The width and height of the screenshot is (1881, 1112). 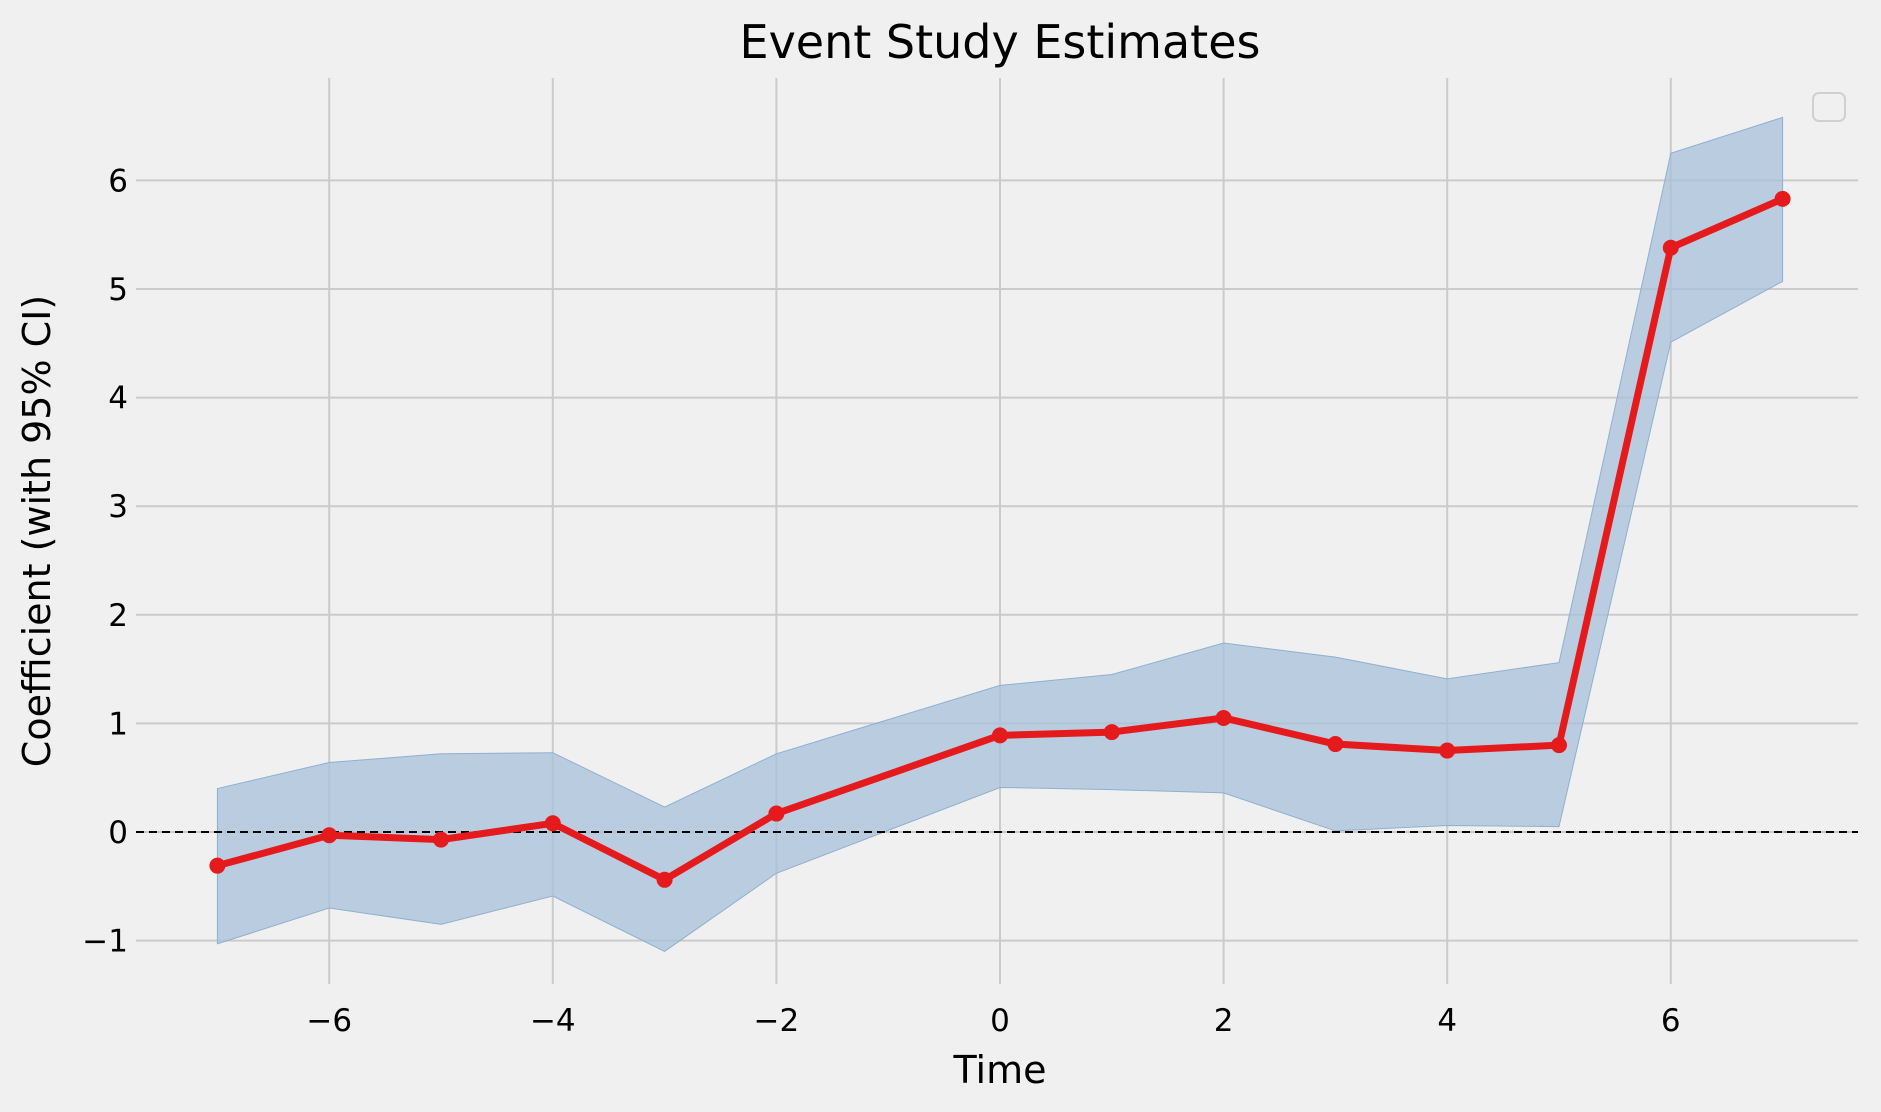 What do you see at coordinates (118, 290) in the screenshot?
I see `y-tick-label: 5` at bounding box center [118, 290].